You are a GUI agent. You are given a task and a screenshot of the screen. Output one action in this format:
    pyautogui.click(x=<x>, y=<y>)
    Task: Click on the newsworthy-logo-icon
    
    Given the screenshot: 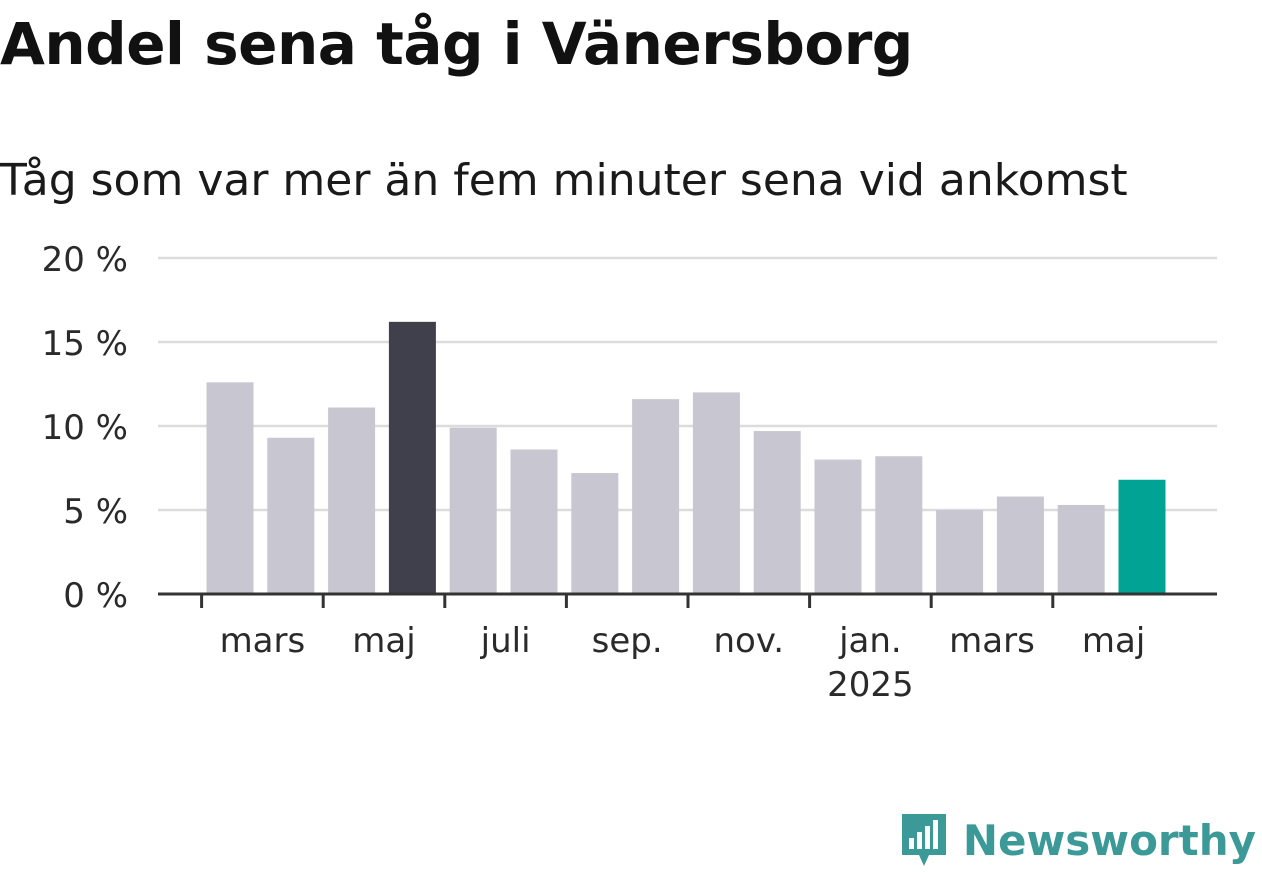 What is the action you would take?
    pyautogui.click(x=923, y=840)
    